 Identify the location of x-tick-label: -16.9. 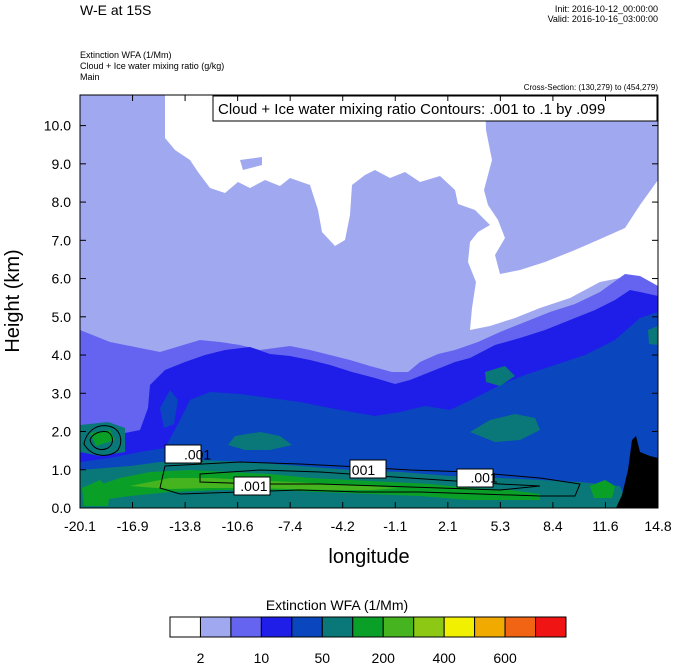
(133, 526).